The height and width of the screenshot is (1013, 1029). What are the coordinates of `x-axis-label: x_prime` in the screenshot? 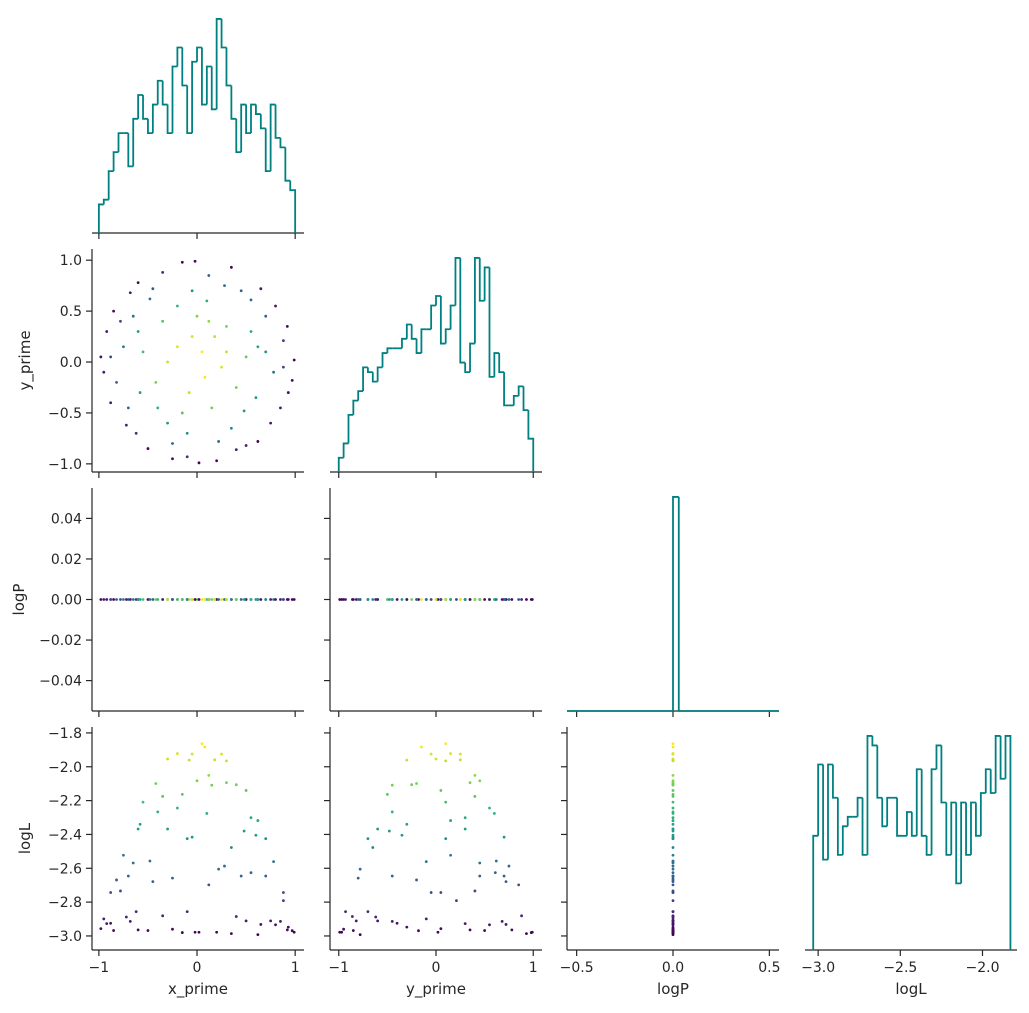 It's located at (198, 989).